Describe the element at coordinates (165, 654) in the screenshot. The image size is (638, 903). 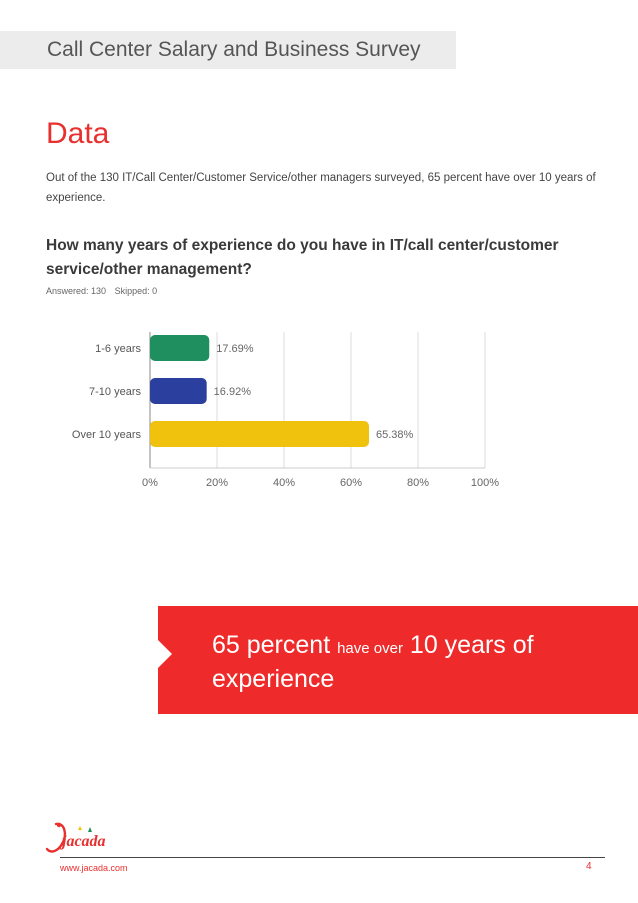
I see `callout-notch` at that location.